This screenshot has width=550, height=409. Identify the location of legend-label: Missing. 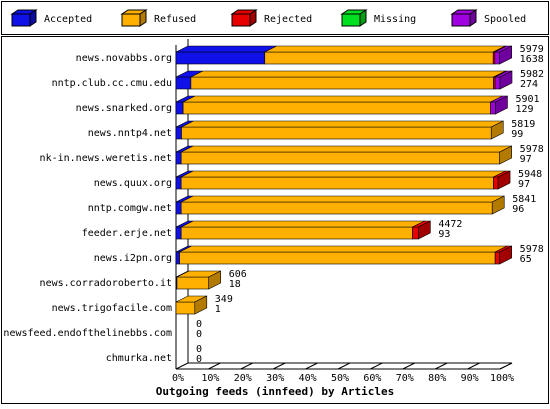
(395, 19).